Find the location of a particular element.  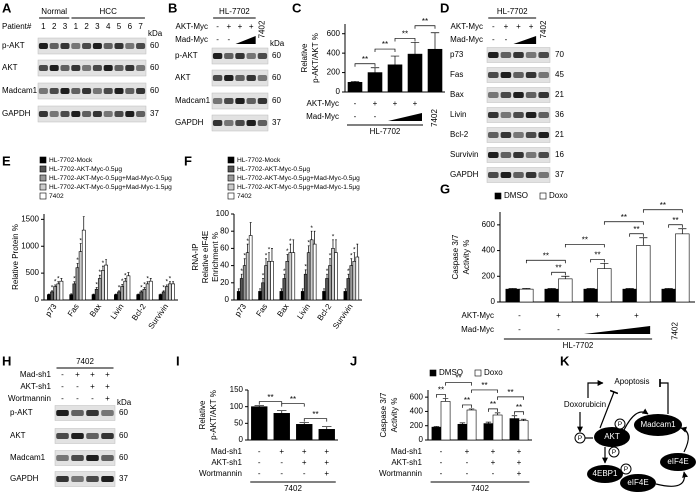

dose-ramp is located at coordinates (525, 40).